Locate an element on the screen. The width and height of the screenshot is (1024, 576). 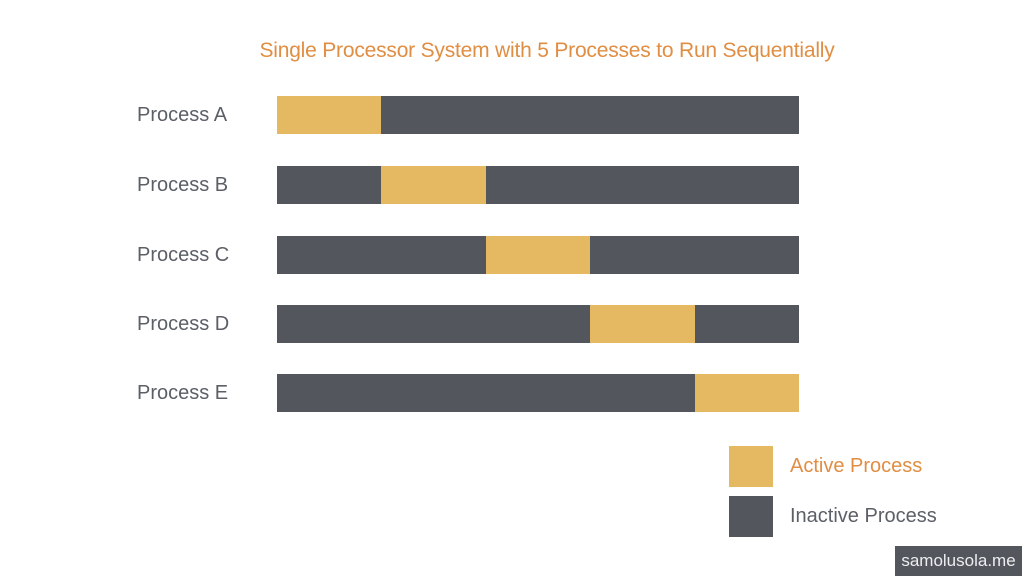
legend-label: Inactive Process is located at coordinates (863, 516).